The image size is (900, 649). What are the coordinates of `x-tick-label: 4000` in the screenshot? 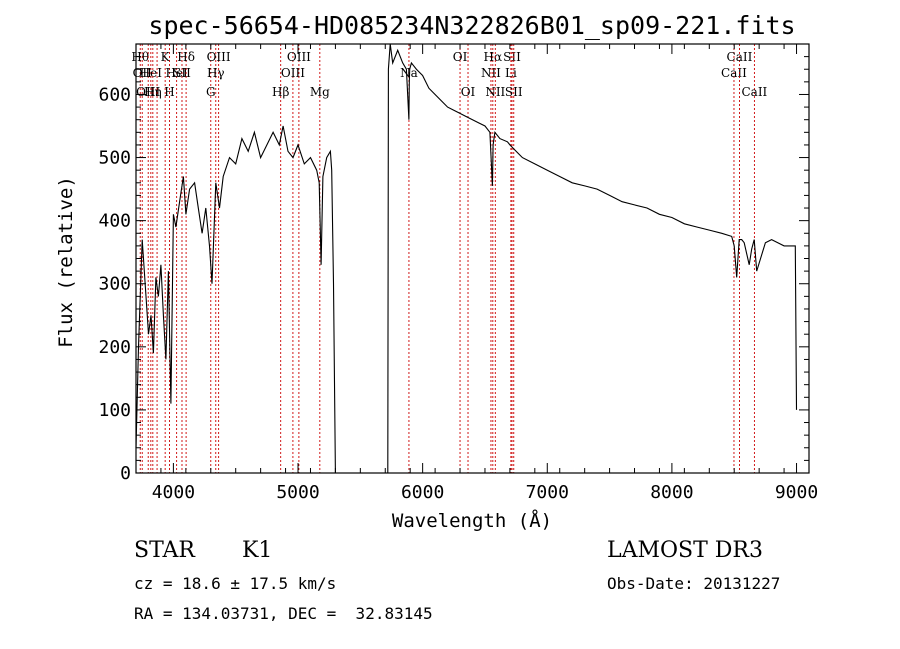 It's located at (173, 492).